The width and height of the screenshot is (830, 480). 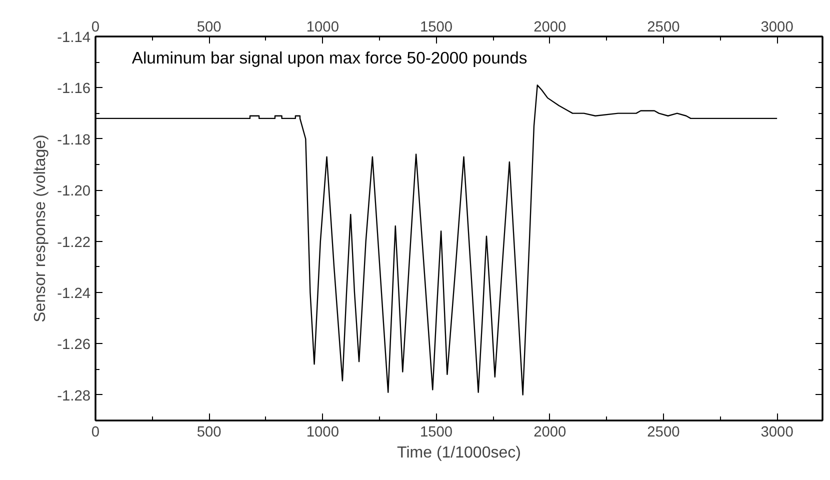 What do you see at coordinates (777, 28) in the screenshot?
I see `x-tick-label: 3000` at bounding box center [777, 28].